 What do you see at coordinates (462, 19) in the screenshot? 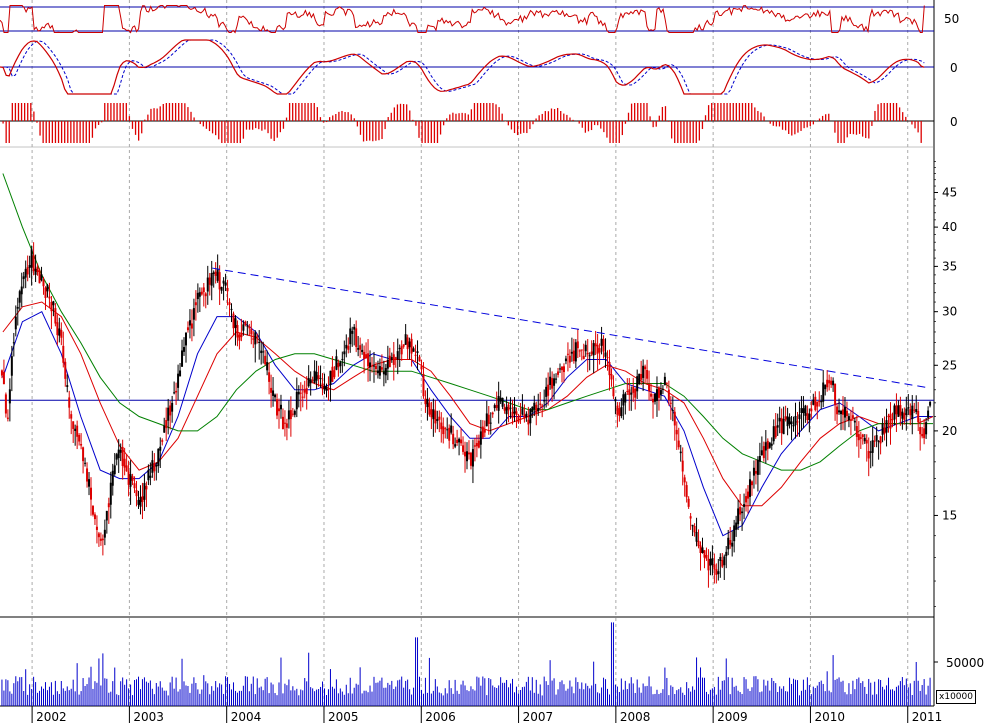
I see `osc1-line` at bounding box center [462, 19].